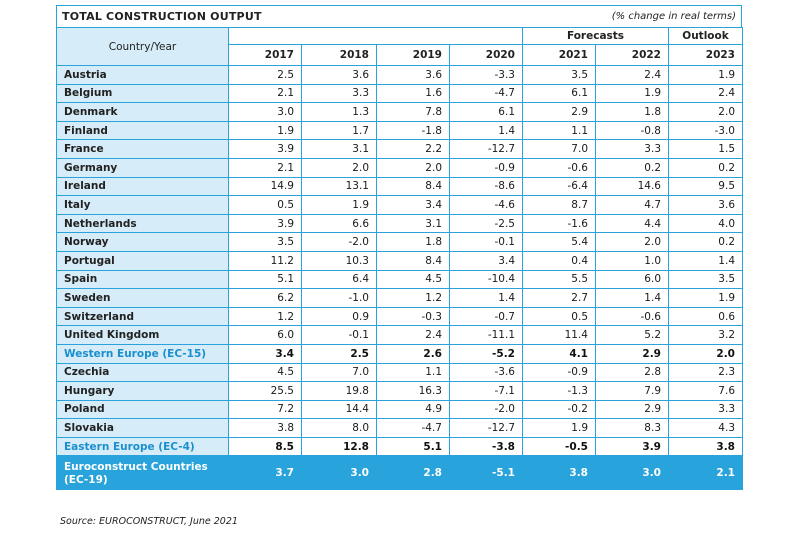 This screenshot has height=533, width=800. What do you see at coordinates (632, 260) in the screenshot?
I see `value-cell: 1.0` at bounding box center [632, 260].